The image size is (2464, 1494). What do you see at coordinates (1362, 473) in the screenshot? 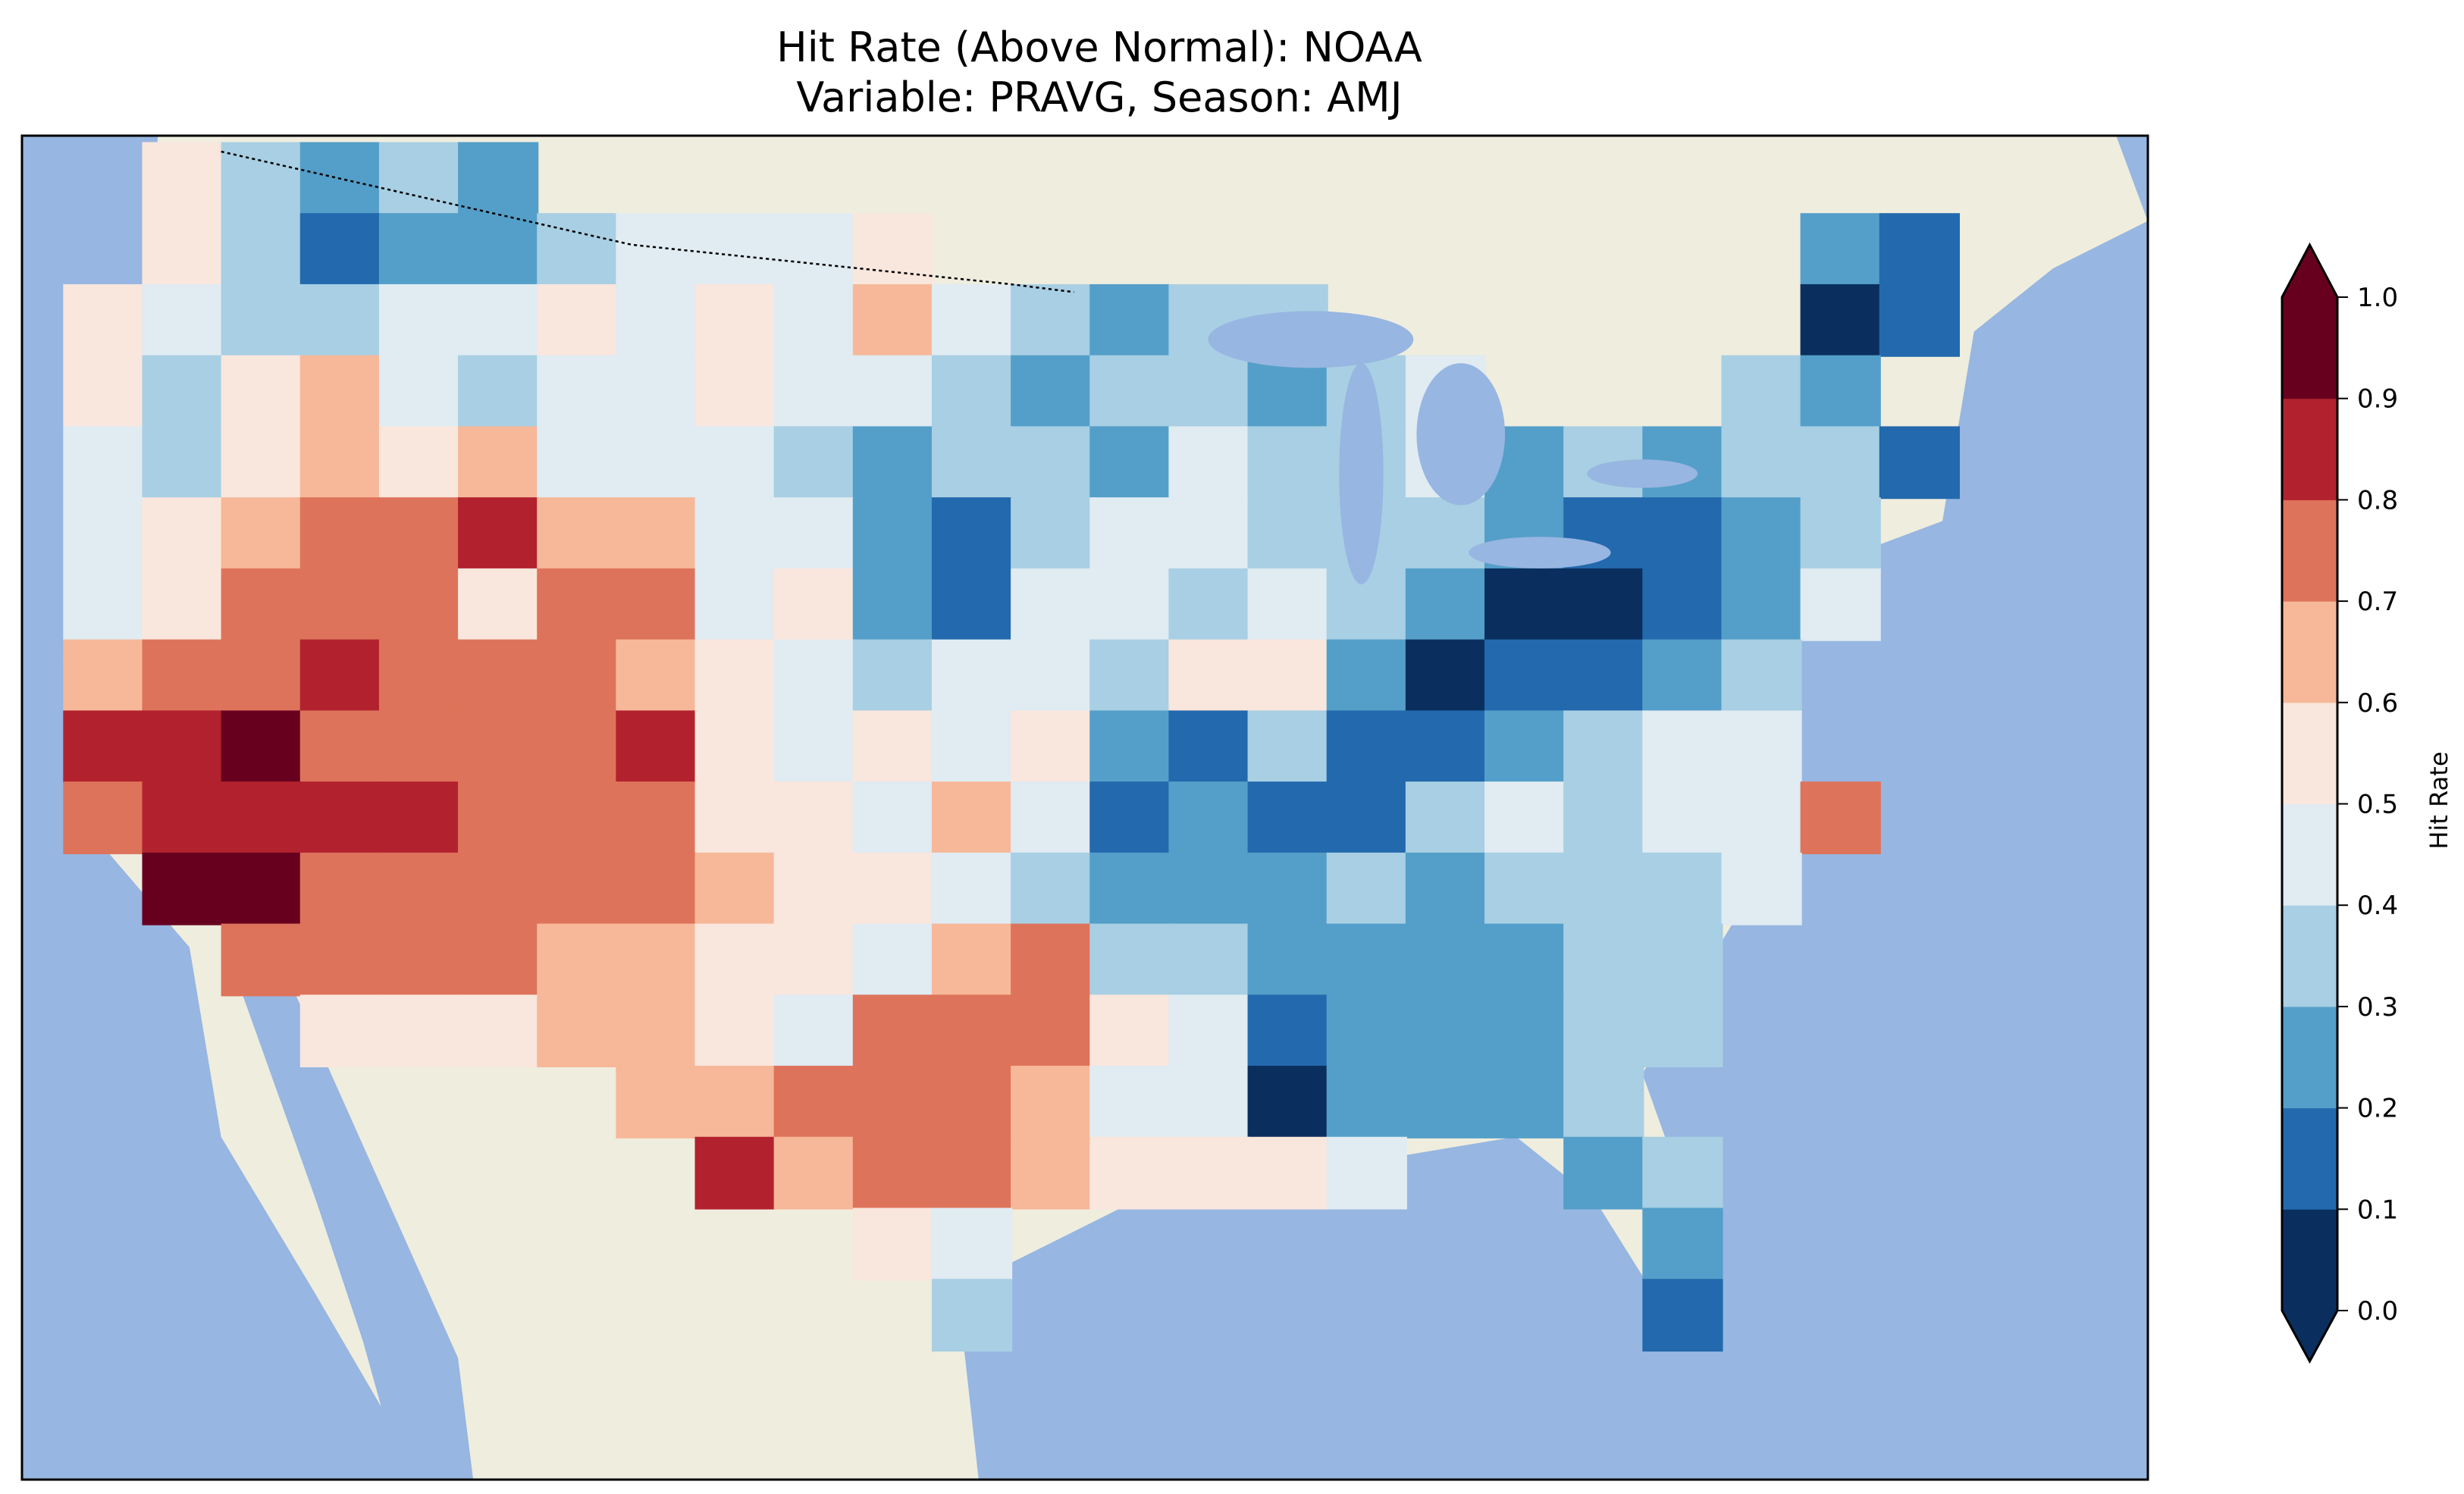
I see `lake-michigan` at bounding box center [1362, 473].